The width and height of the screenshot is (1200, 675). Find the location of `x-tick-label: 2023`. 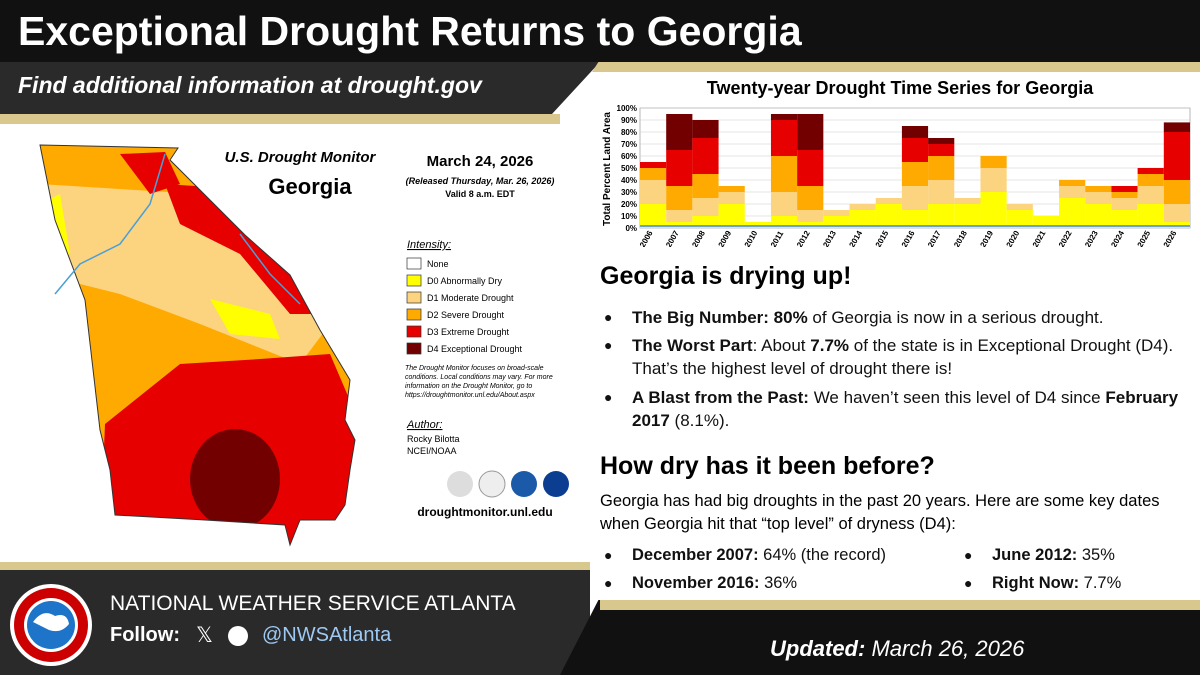

x-tick-label: 2023 is located at coordinates (1091, 238).